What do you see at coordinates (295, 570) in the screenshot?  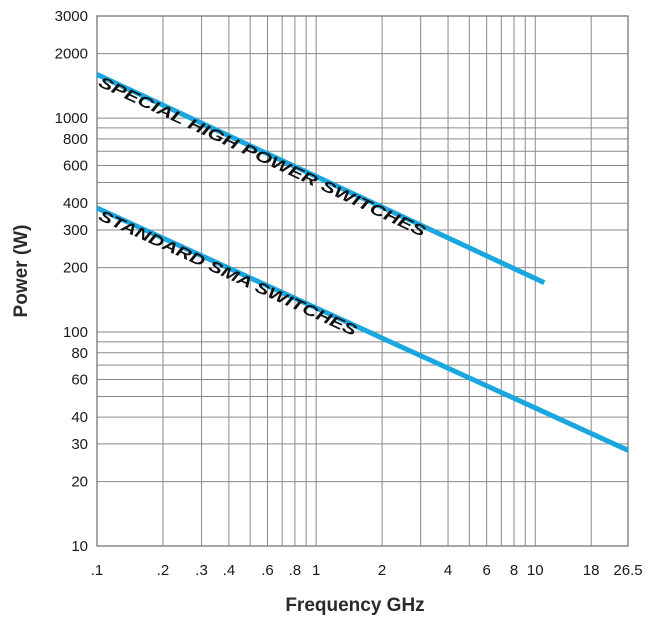 I see `x-tick-label: .8` at bounding box center [295, 570].